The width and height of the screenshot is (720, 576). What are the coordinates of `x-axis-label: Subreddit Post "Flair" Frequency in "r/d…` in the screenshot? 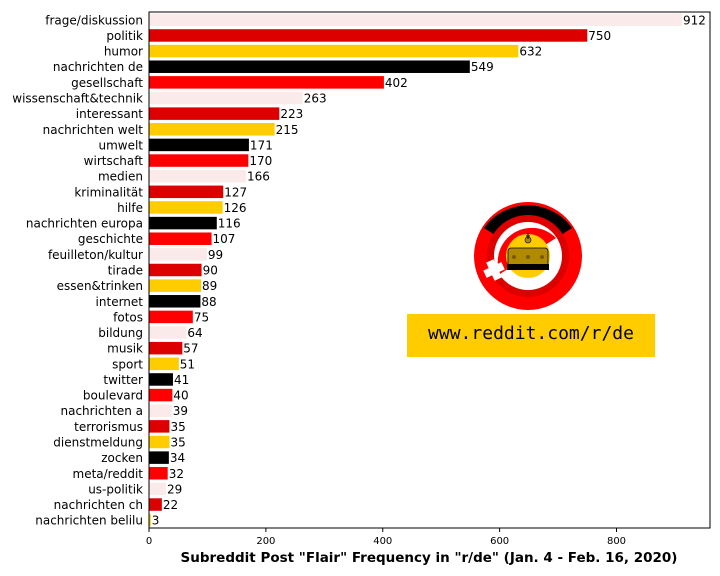 It's located at (429, 558).